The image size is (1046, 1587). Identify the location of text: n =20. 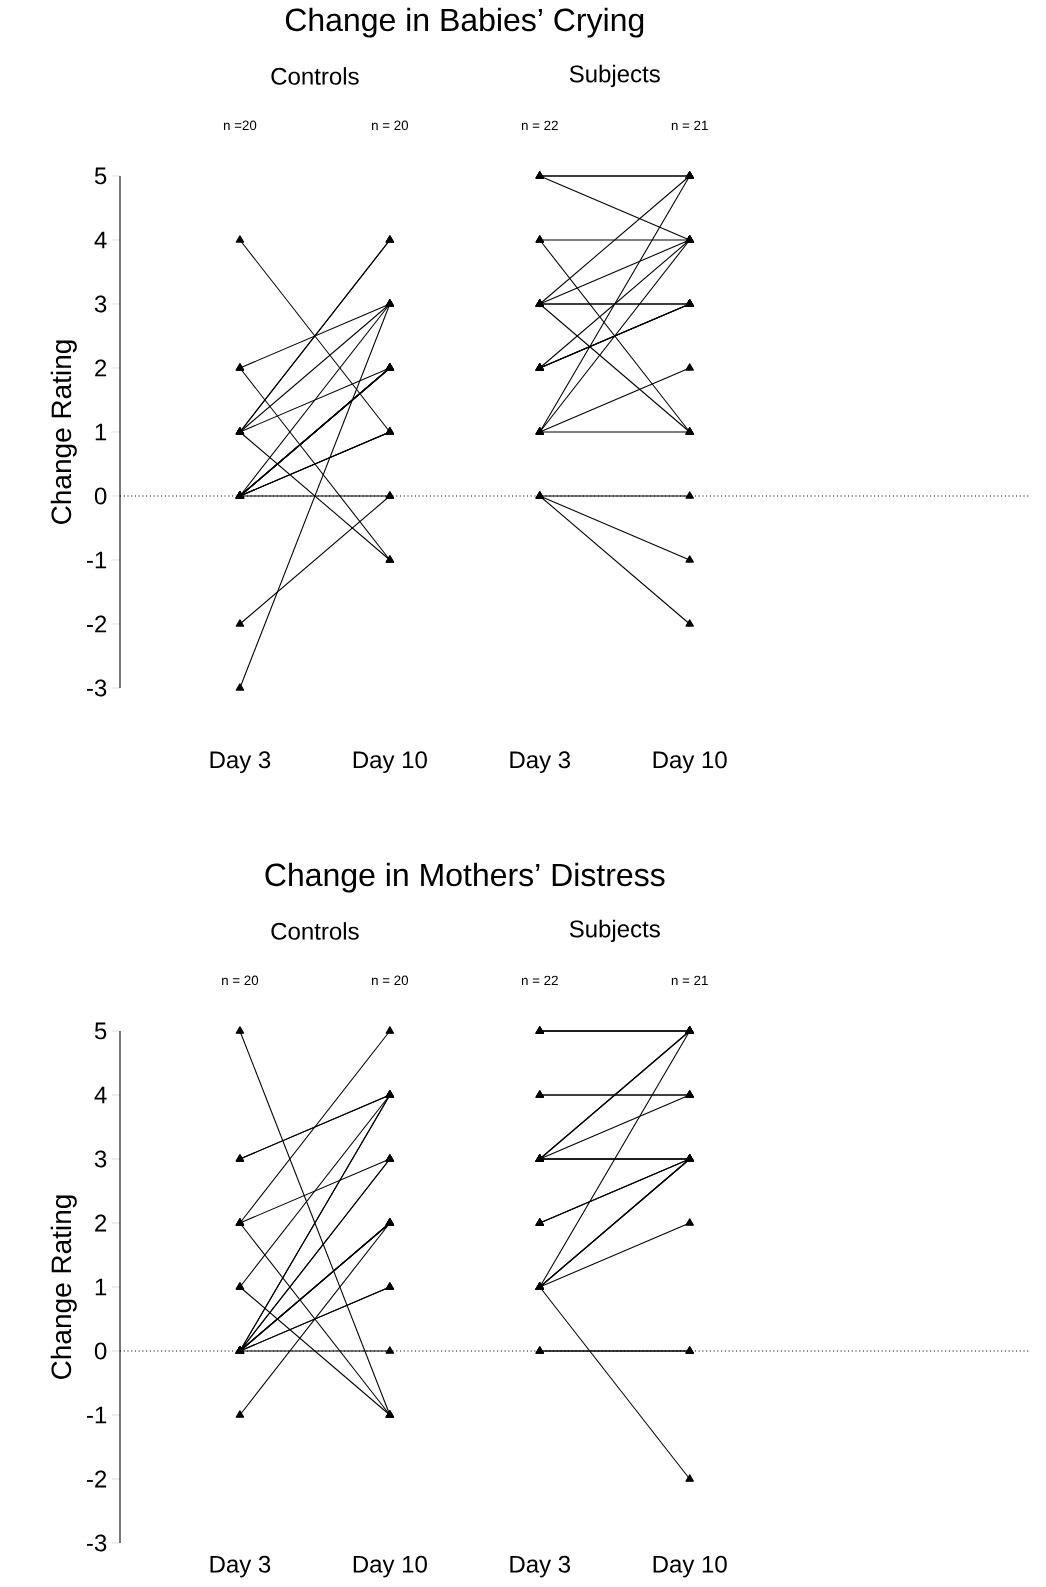
(240, 125).